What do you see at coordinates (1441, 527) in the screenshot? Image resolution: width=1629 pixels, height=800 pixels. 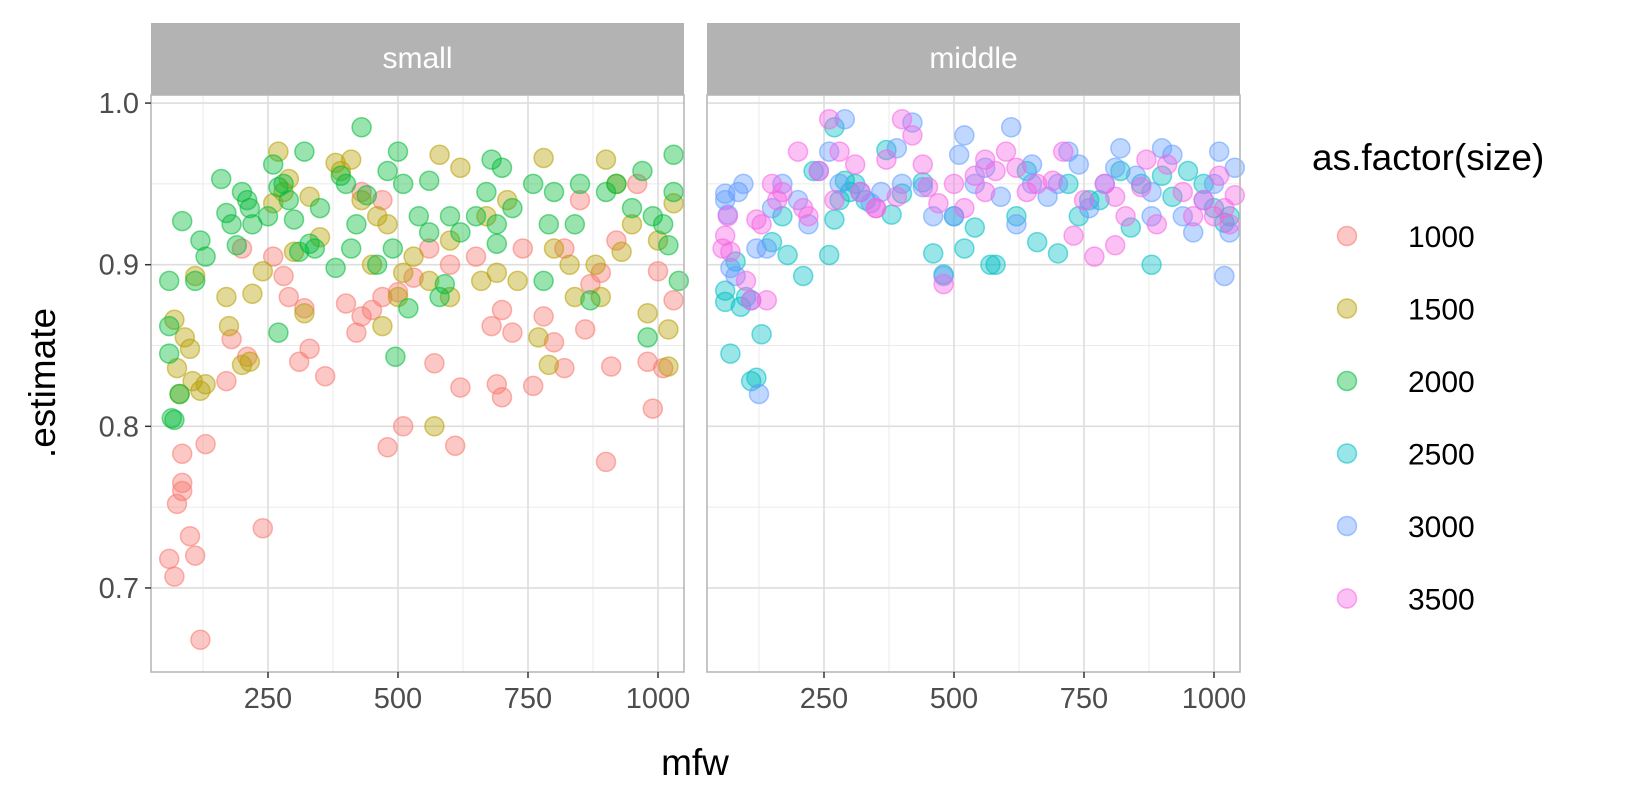 I see `legend-label-3000: 3000` at bounding box center [1441, 527].